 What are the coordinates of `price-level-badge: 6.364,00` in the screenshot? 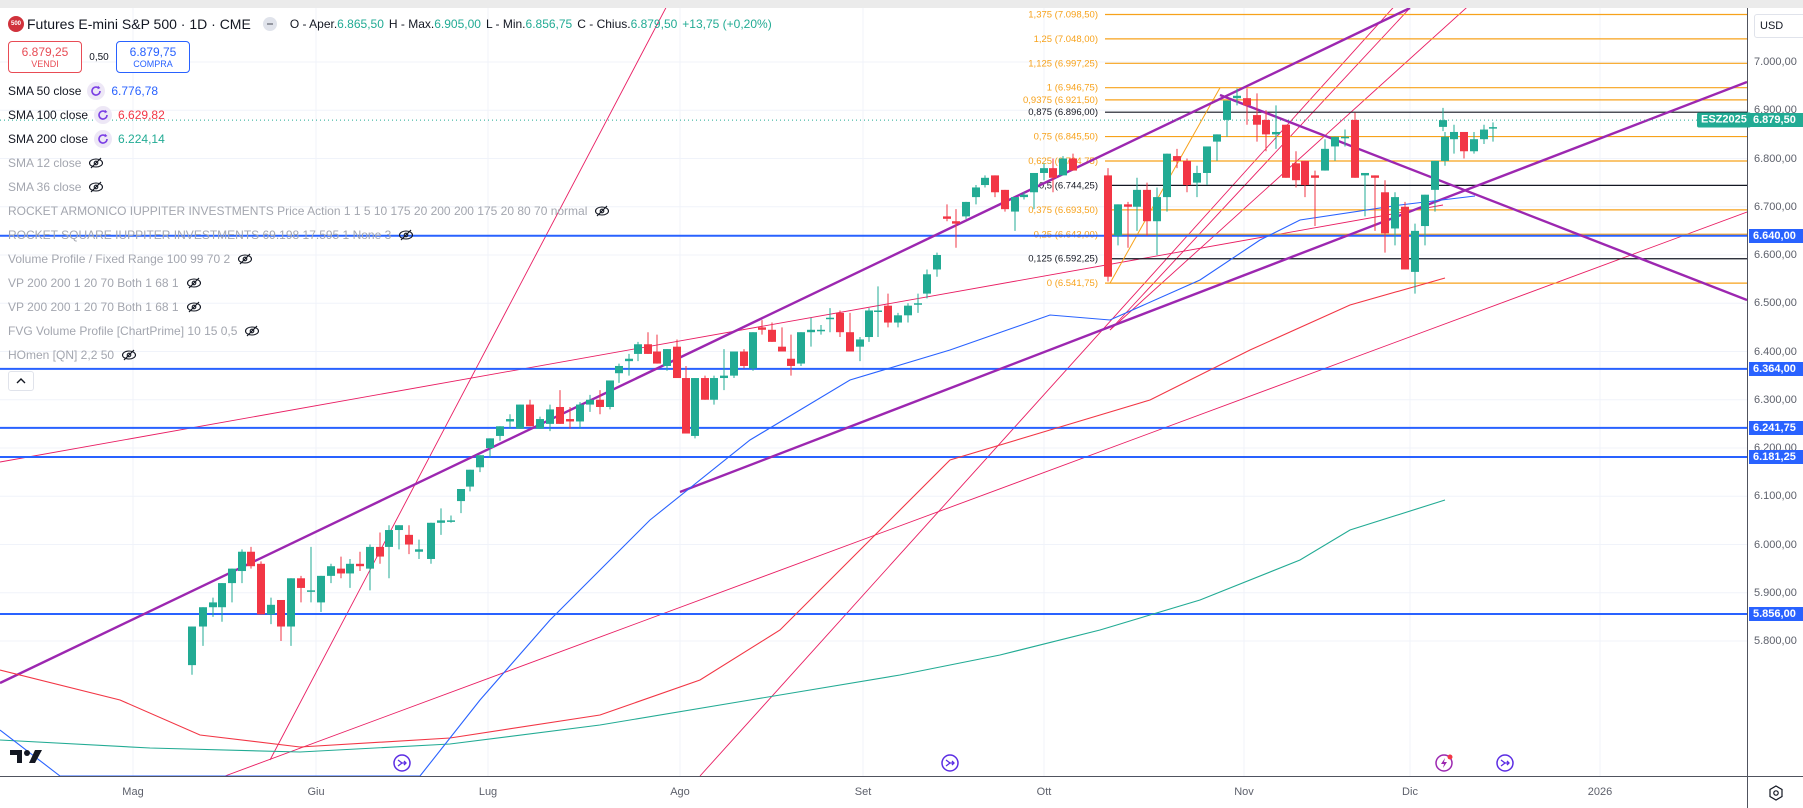 It's located at (1776, 368).